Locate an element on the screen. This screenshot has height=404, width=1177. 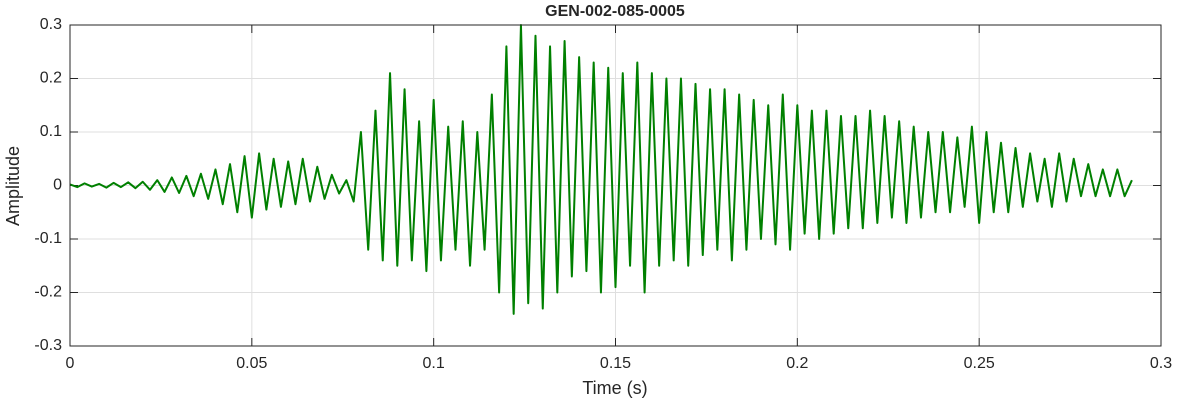
y-tick-label: 0 is located at coordinates (57, 185).